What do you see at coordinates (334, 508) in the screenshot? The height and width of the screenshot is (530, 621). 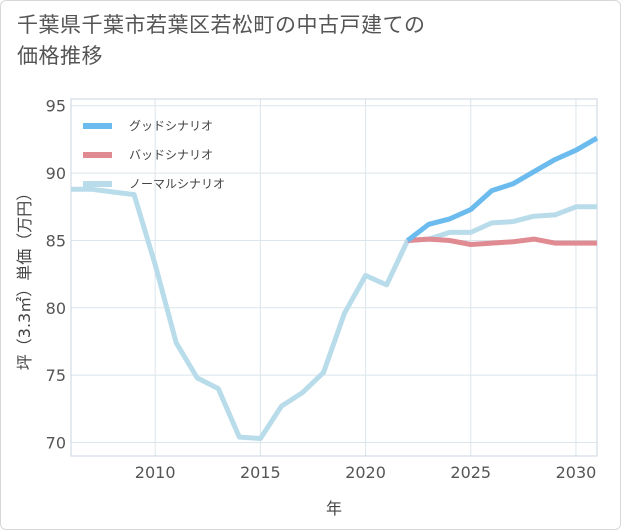 I see `x-axis-label: 年` at bounding box center [334, 508].